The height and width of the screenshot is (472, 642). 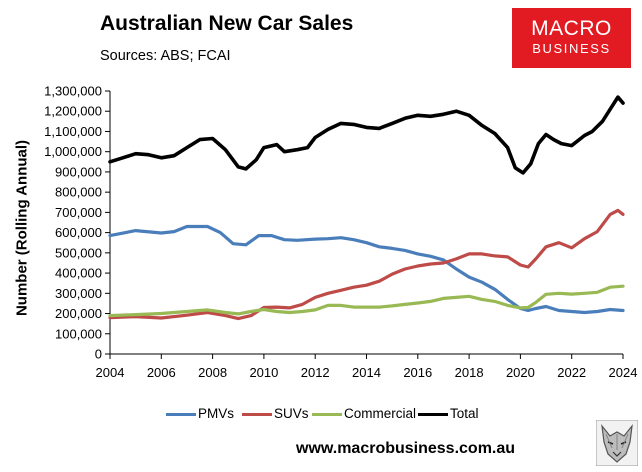 What do you see at coordinates (315, 372) in the screenshot?
I see `x-tick-label: 2012` at bounding box center [315, 372].